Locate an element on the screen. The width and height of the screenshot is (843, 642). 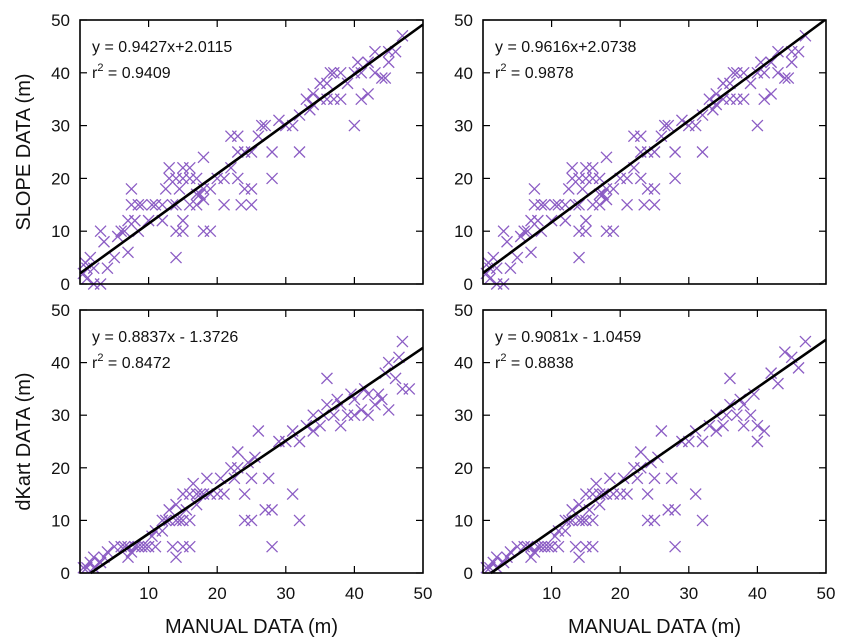
y-tick-label: 40 is located at coordinates (60, 363).